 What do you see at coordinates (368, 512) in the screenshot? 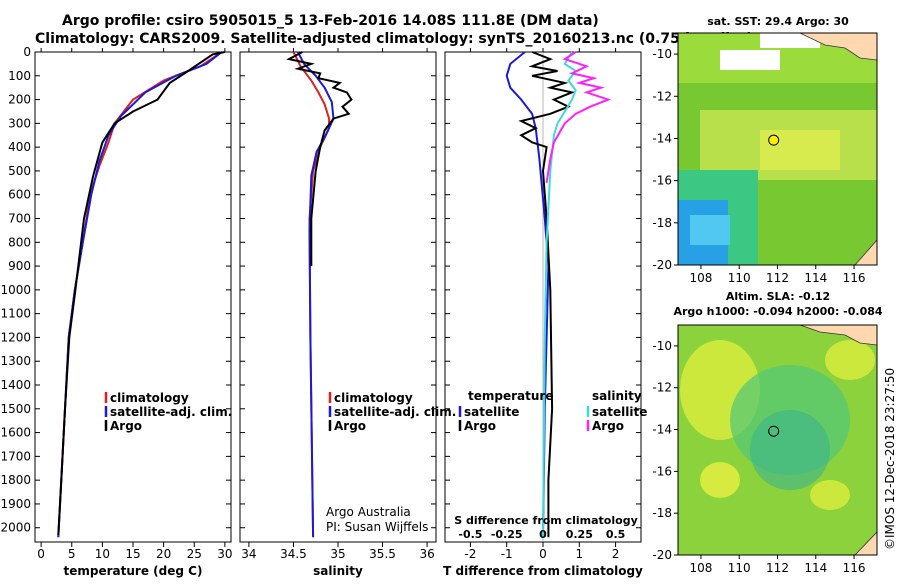
I see `credit-line1: Argo Australia` at bounding box center [368, 512].